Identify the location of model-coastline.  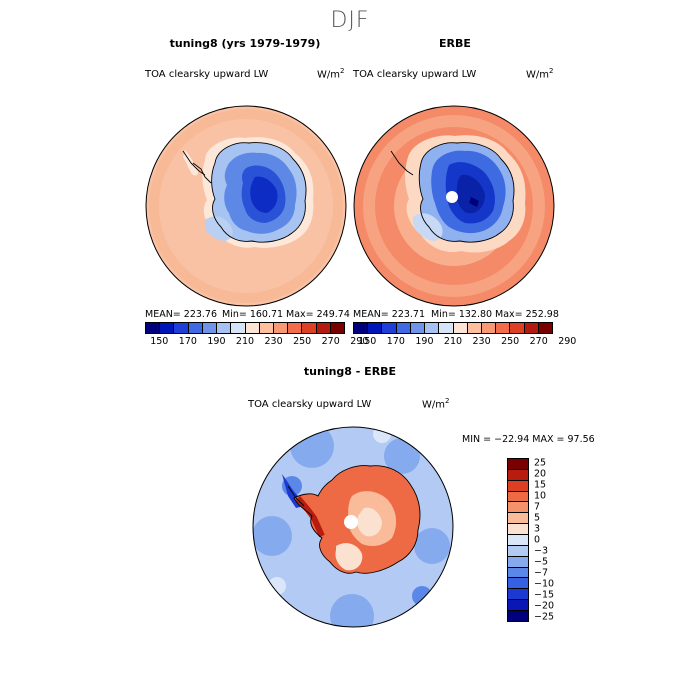
(249, 192).